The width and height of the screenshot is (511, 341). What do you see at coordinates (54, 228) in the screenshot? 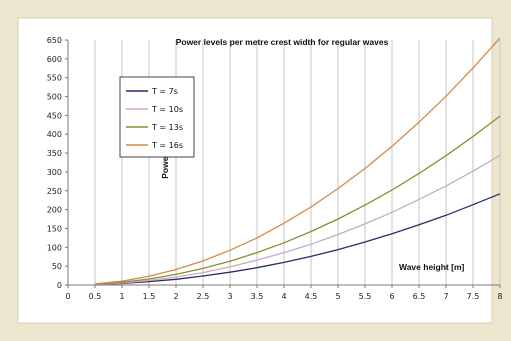
I see `y-tick-label: 150` at bounding box center [54, 228].